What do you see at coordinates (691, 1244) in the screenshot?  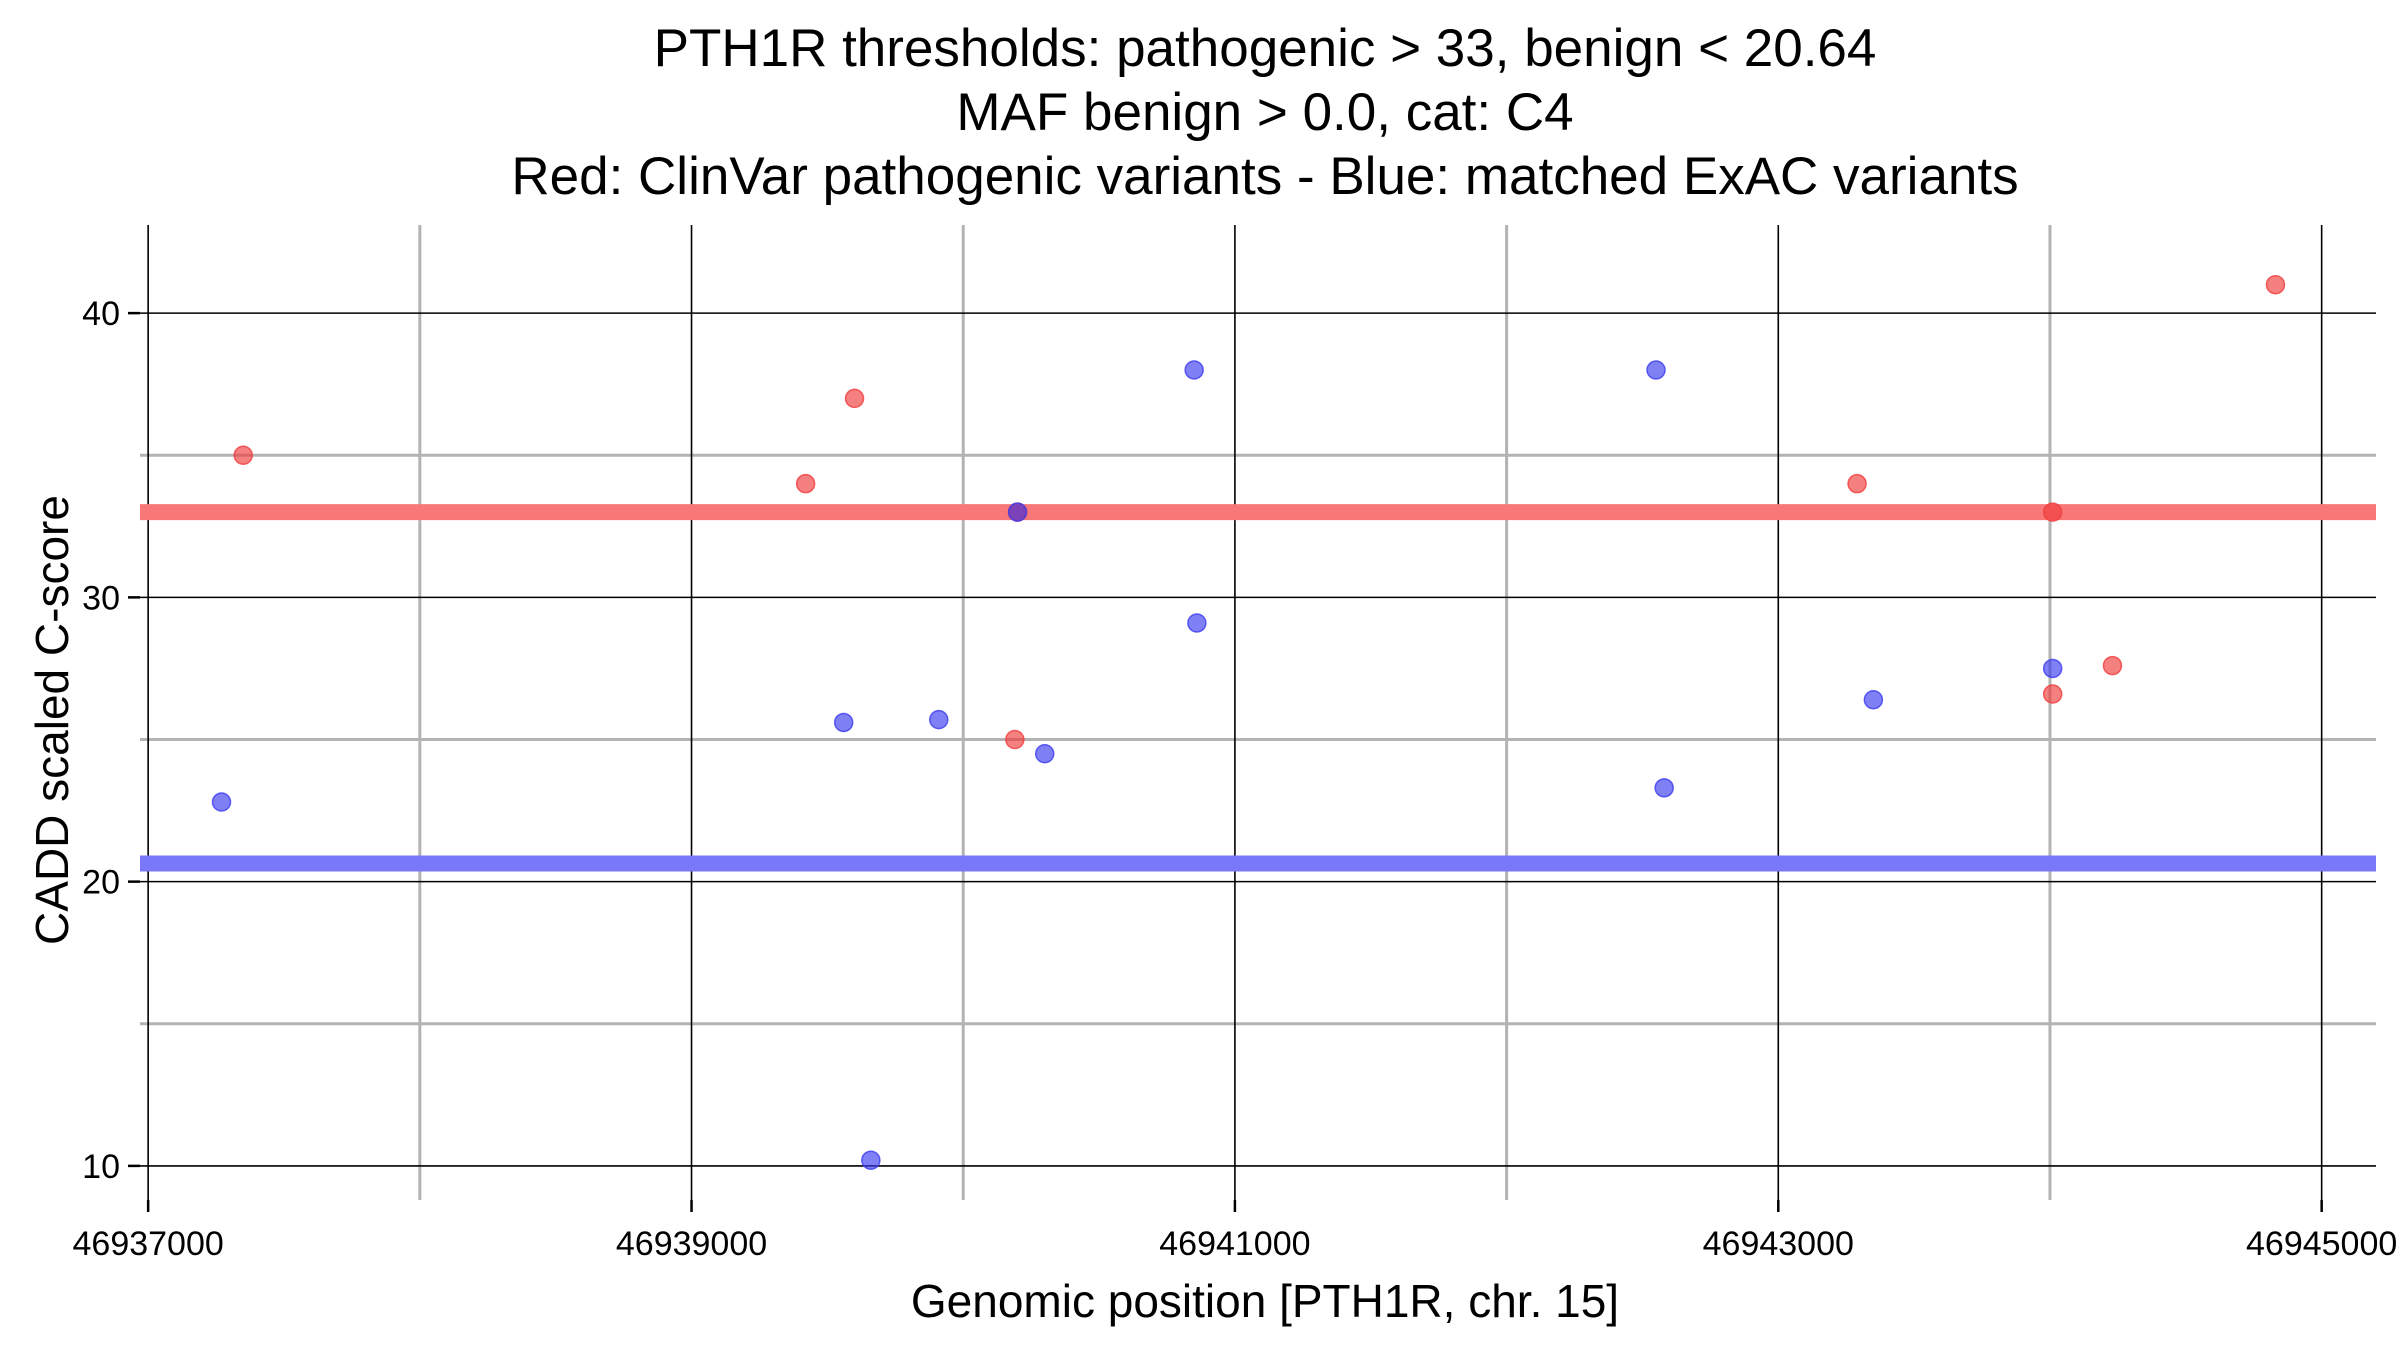 I see `x-tick-label: 46939000` at bounding box center [691, 1244].